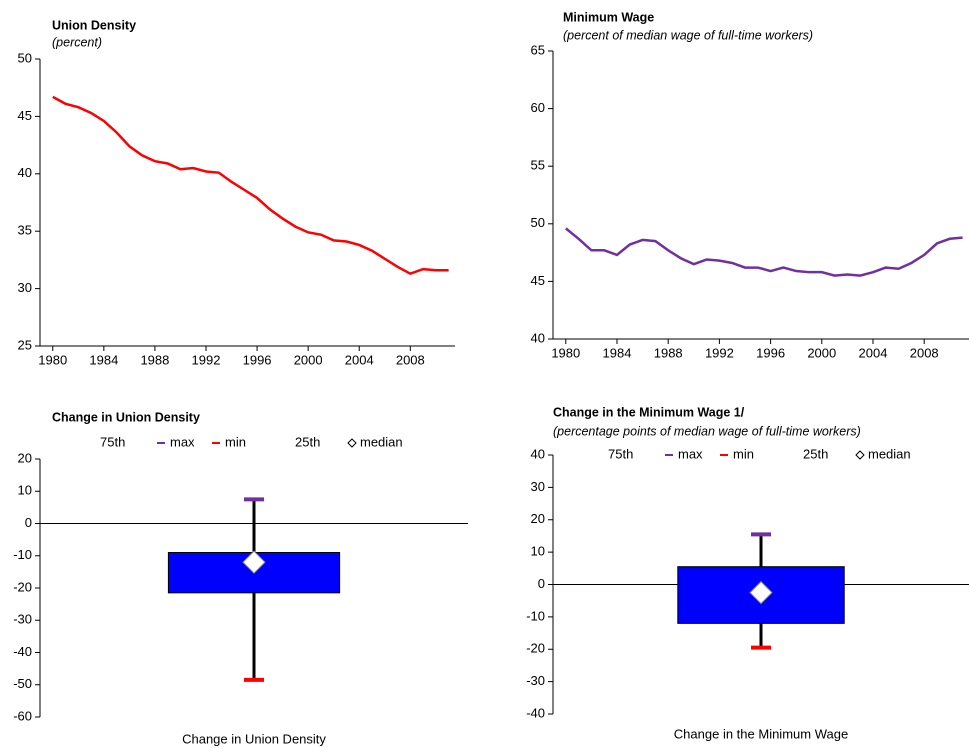  Describe the element at coordinates (94, 25) in the screenshot. I see `chart-title: Union Density` at that location.